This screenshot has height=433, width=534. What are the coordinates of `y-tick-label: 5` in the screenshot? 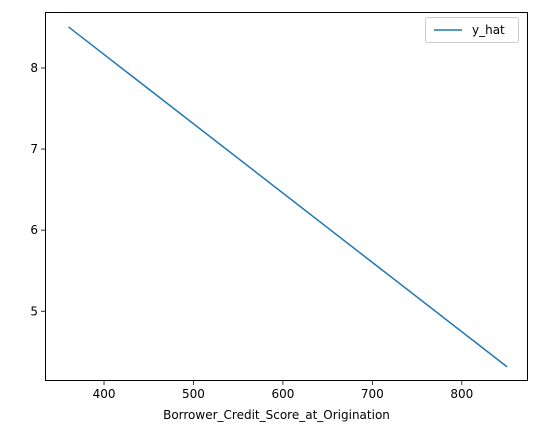 It's located at (34, 311).